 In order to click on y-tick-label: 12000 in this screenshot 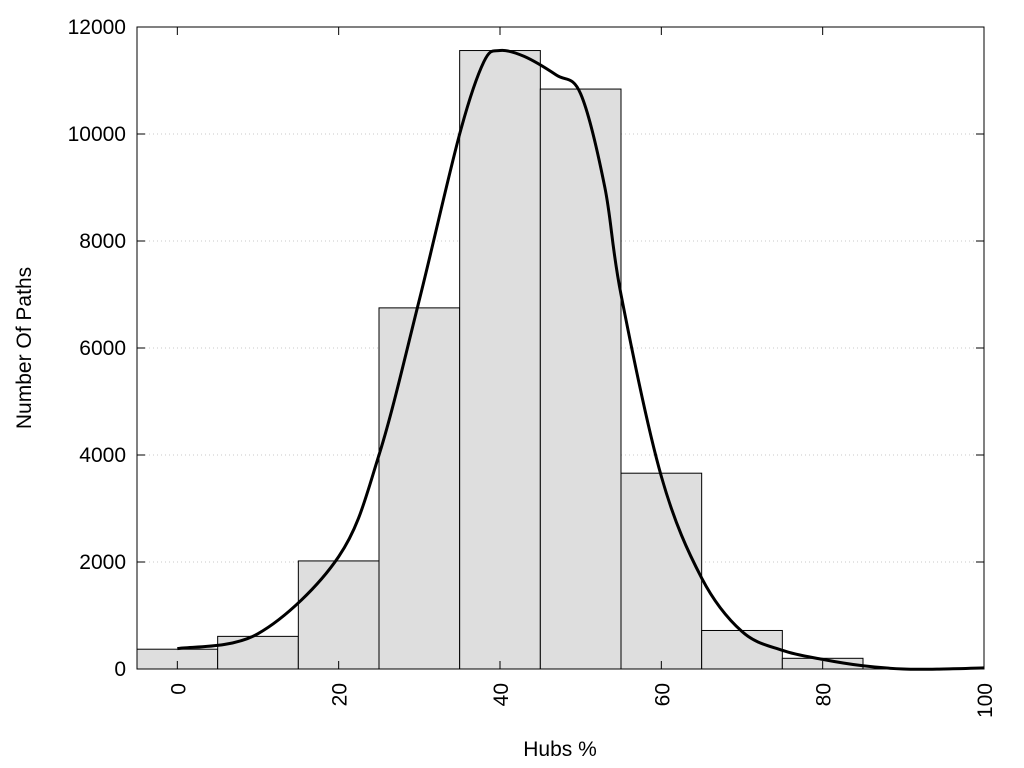, I will do `click(97, 27)`.